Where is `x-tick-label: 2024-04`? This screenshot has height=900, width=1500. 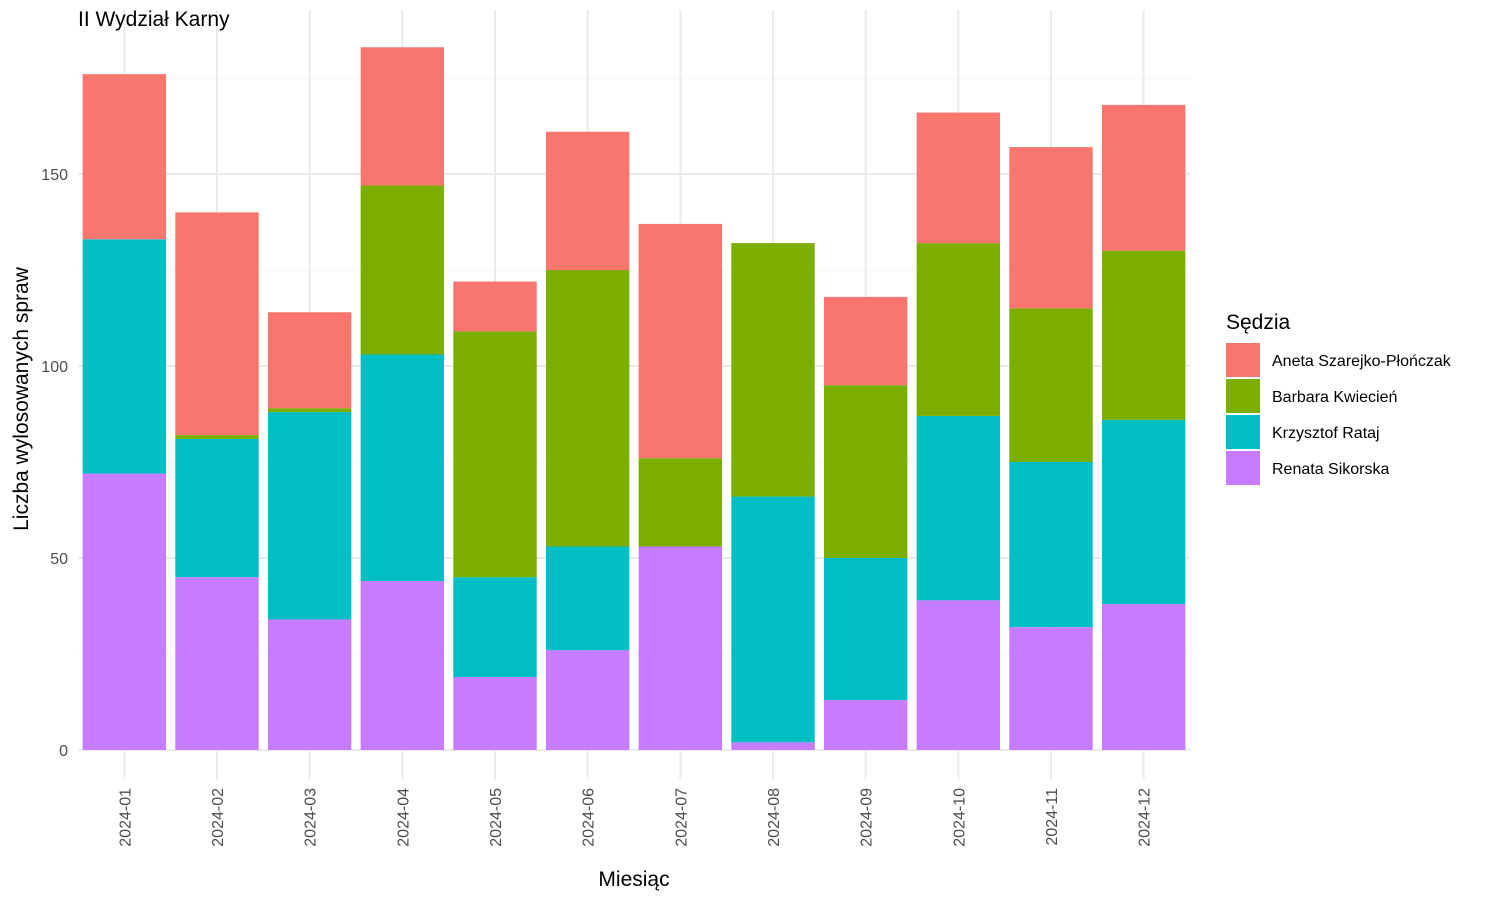
x-tick-label: 2024-04 is located at coordinates (403, 817).